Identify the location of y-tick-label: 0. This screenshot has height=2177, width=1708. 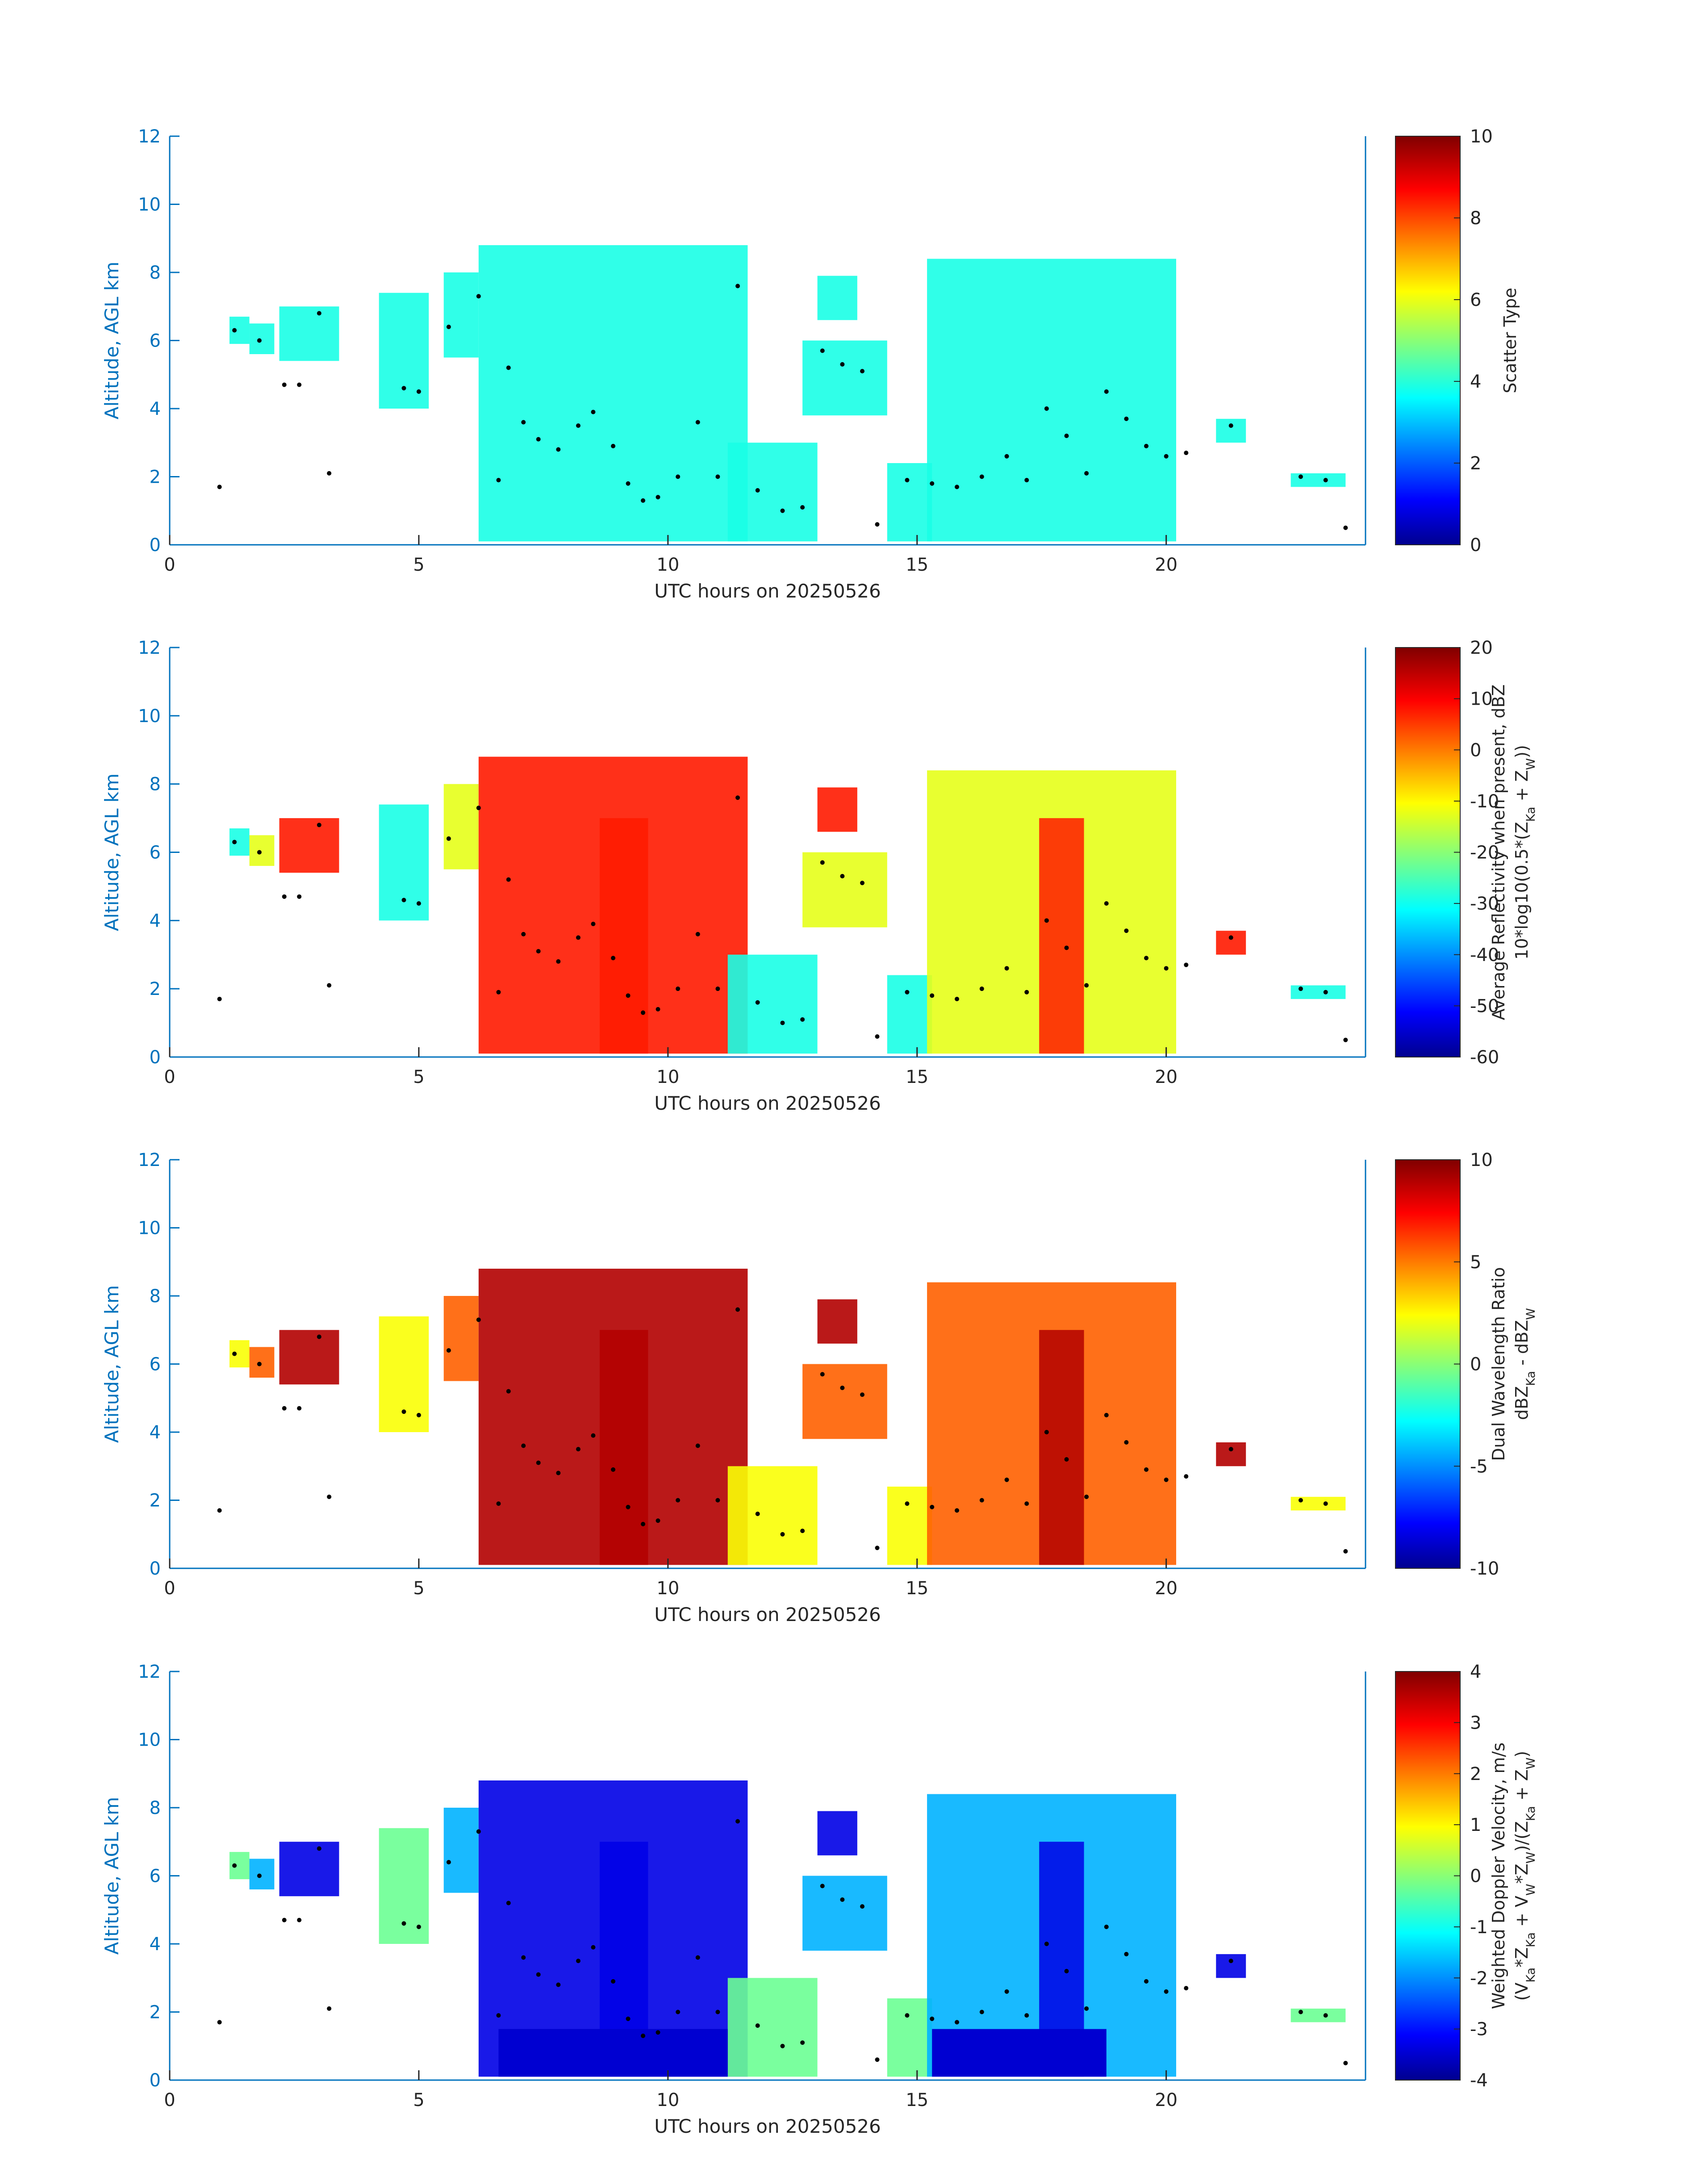
(155, 545).